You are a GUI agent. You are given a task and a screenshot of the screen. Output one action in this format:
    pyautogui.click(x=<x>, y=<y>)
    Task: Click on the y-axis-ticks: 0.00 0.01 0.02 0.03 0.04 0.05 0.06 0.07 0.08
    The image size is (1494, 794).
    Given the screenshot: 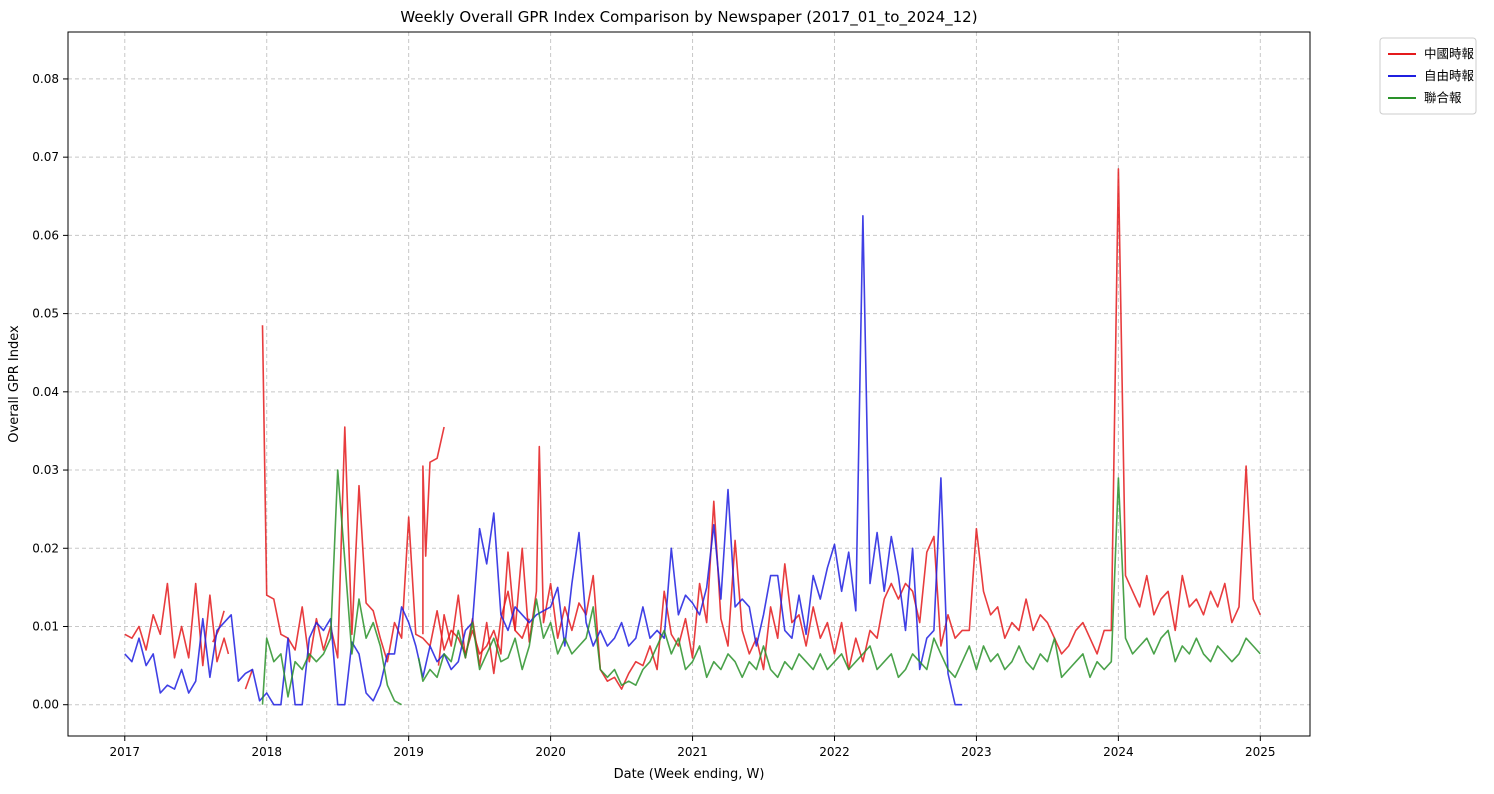 What is the action you would take?
    pyautogui.click(x=50, y=392)
    